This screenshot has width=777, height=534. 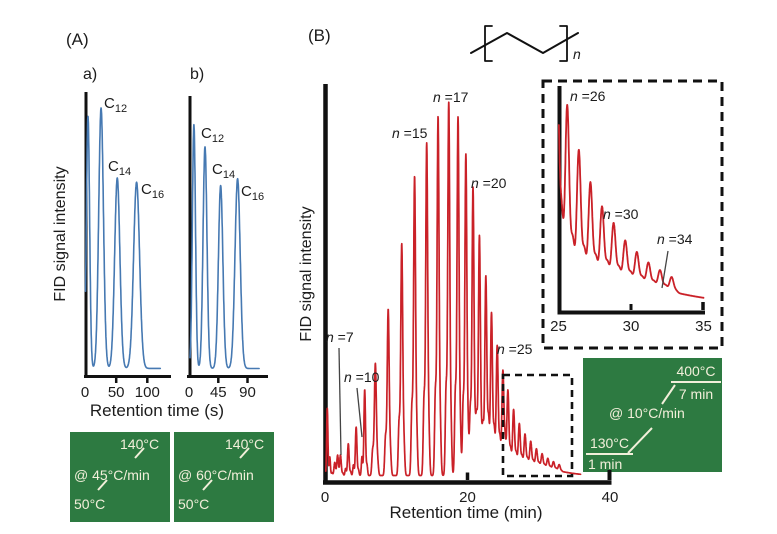 I want to click on tick-label: 45, so click(x=218, y=392).